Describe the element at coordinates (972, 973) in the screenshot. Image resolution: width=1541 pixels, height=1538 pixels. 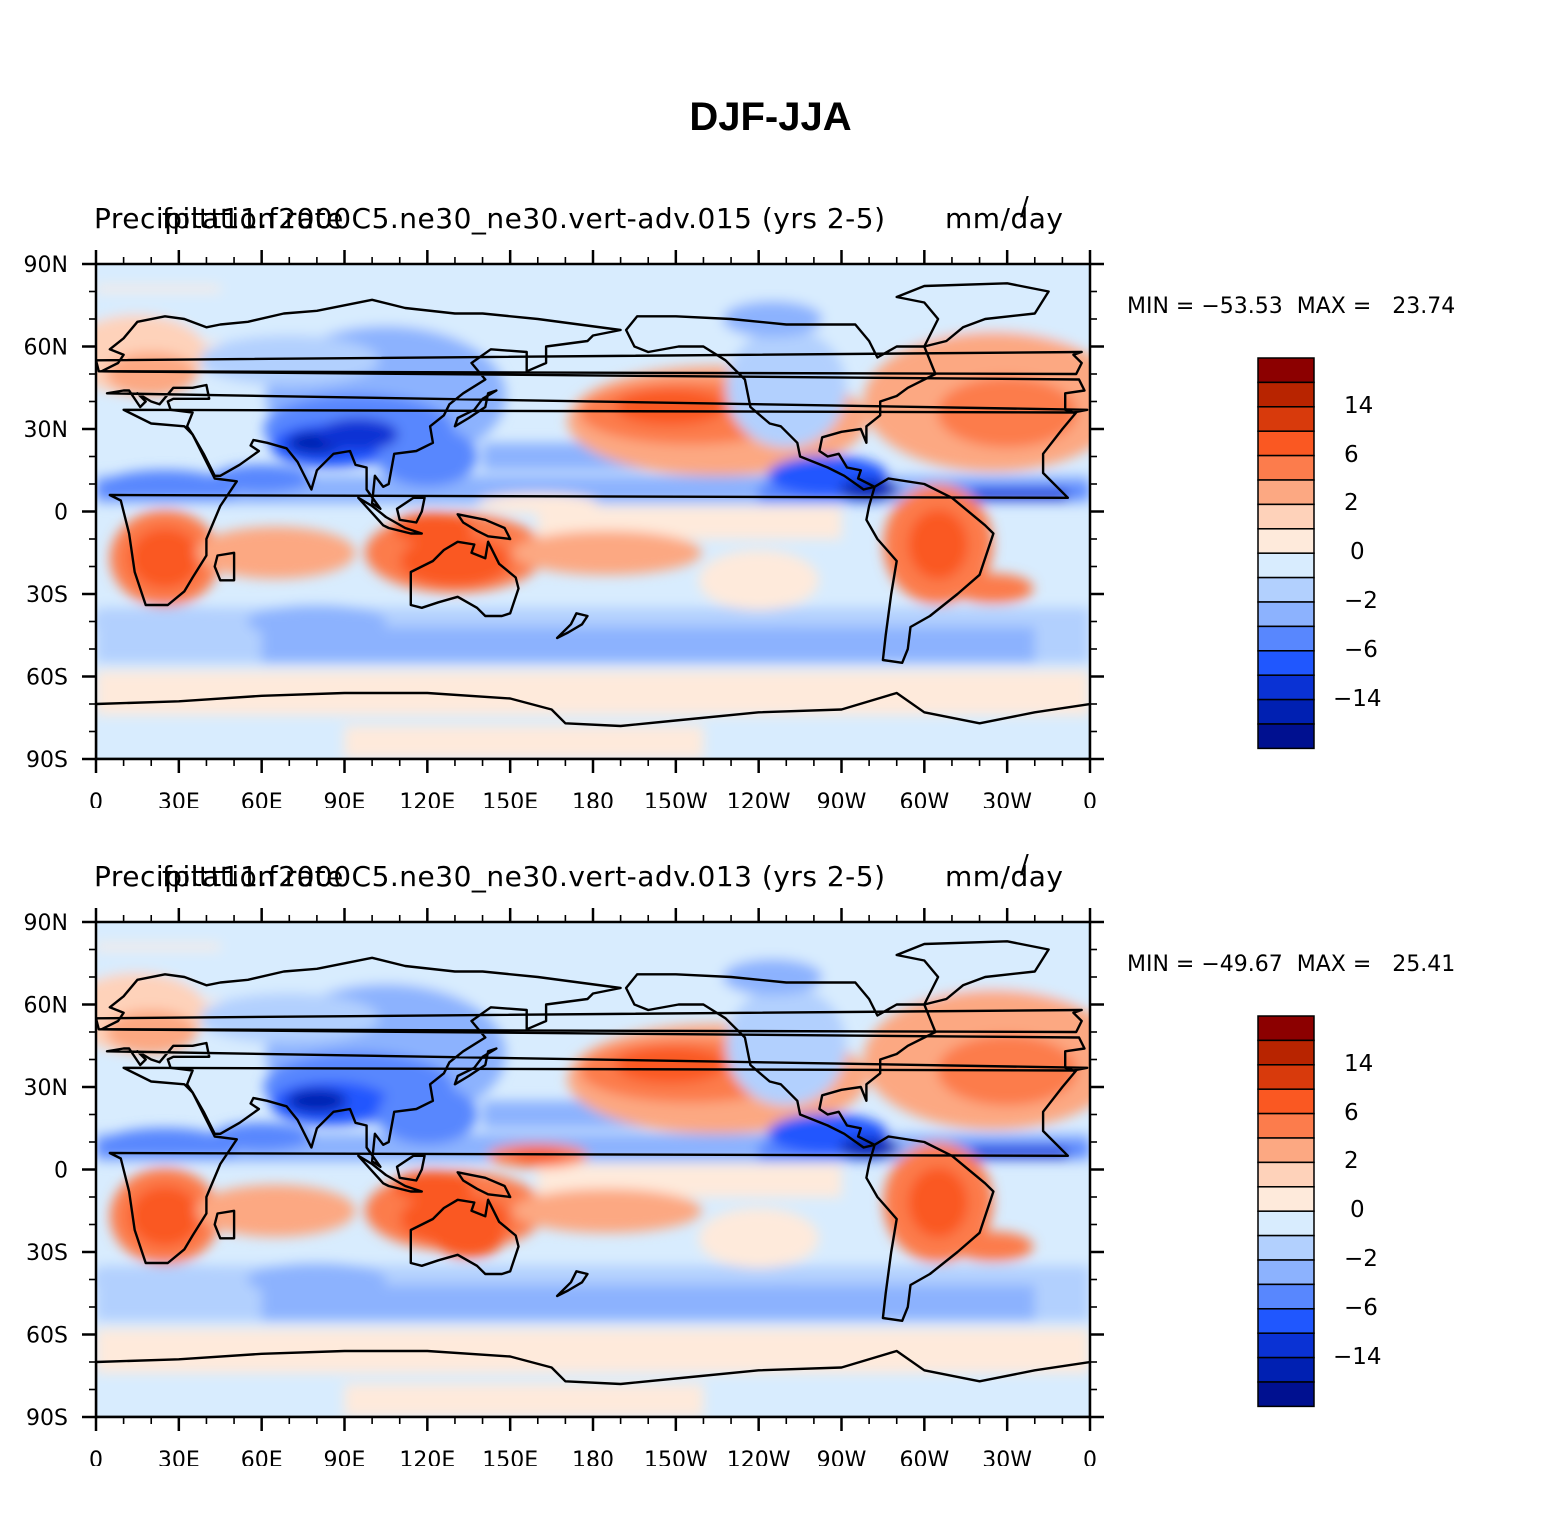
I see `coastline-greenland` at that location.